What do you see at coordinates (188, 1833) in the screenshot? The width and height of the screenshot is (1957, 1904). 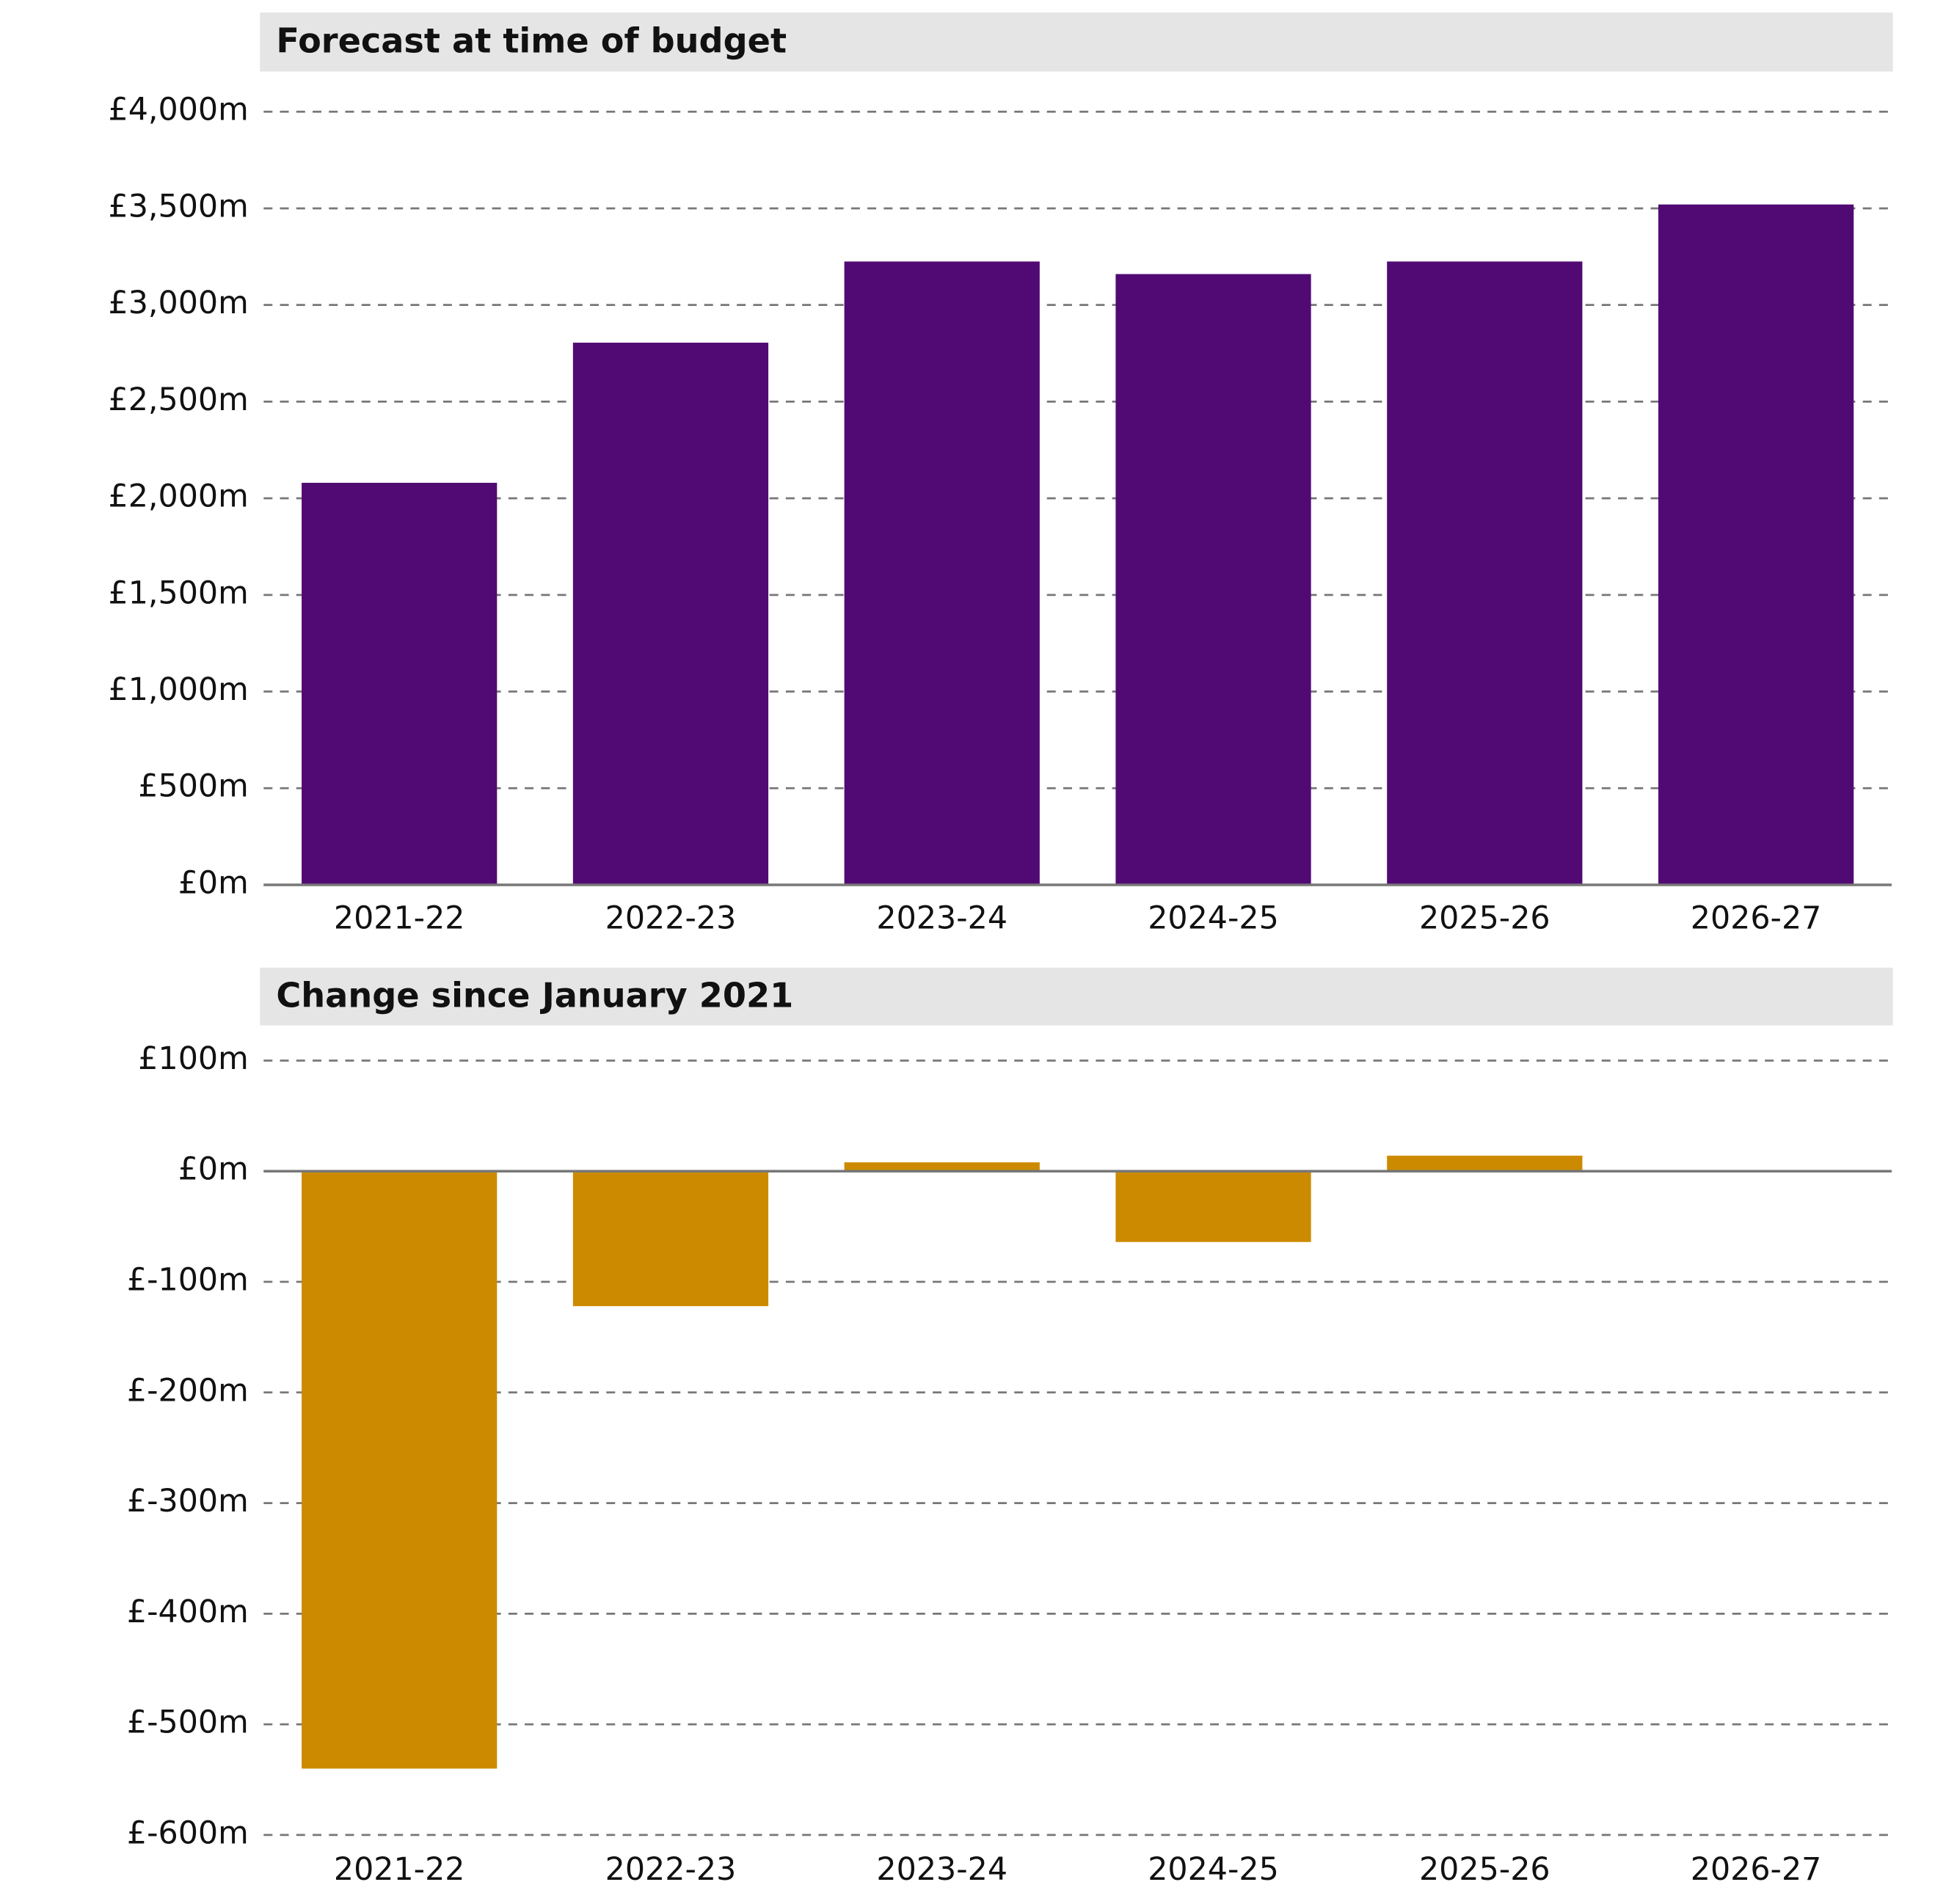 I see `y-tick-label: £-600m` at bounding box center [188, 1833].